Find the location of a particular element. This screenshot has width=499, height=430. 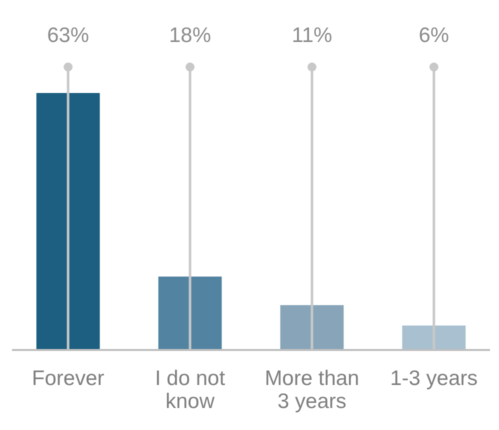

x-tick-label: More than 3 years is located at coordinates (312, 390).